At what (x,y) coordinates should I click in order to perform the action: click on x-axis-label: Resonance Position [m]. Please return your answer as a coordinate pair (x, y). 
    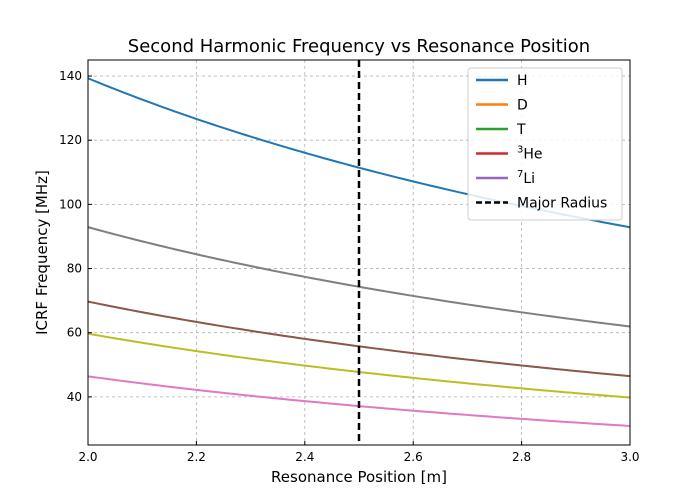
    Looking at the image, I should click on (359, 477).